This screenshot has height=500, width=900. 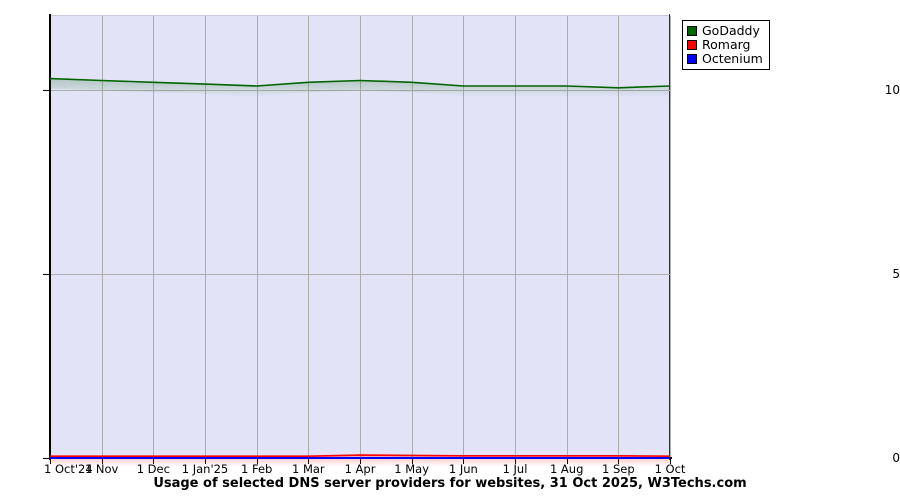 I want to click on y-axis-tick-label: 0, so click(x=896, y=458).